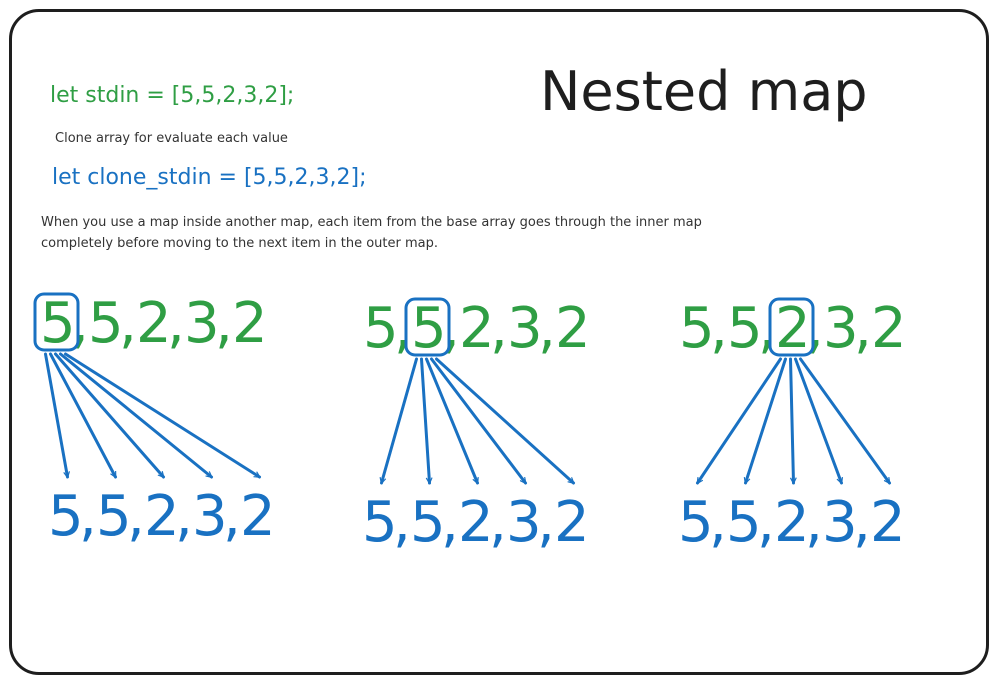 The image size is (996, 682). I want to click on outer-2-value-1: 5, so click(429, 328).